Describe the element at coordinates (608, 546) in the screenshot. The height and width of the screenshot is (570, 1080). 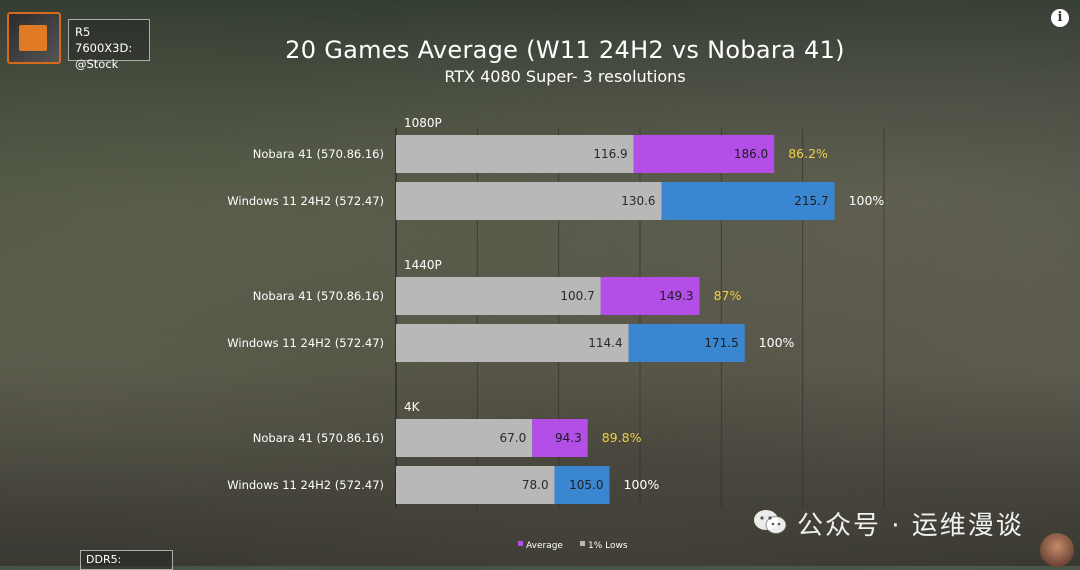
I see `legend-label-lows: 1% Lows` at that location.